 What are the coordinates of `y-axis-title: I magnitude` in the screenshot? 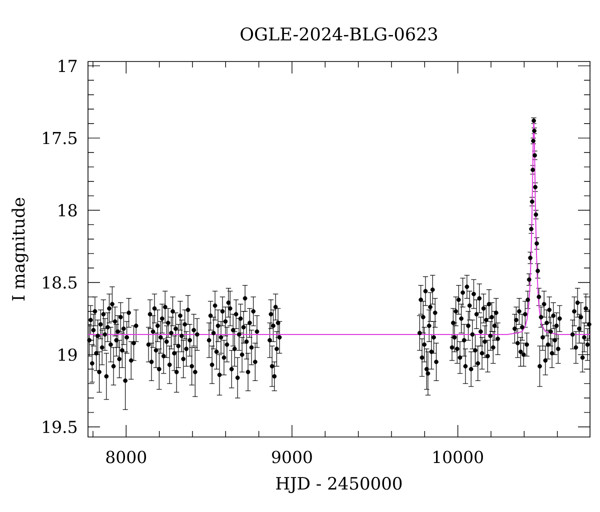 It's located at (20, 249).